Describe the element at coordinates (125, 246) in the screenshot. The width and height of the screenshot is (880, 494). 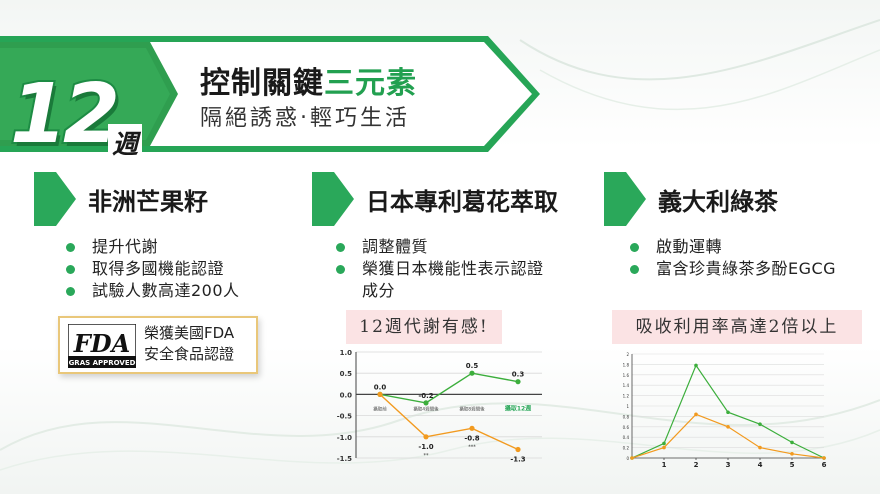
I see `list-item-text: 提升代謝` at that location.